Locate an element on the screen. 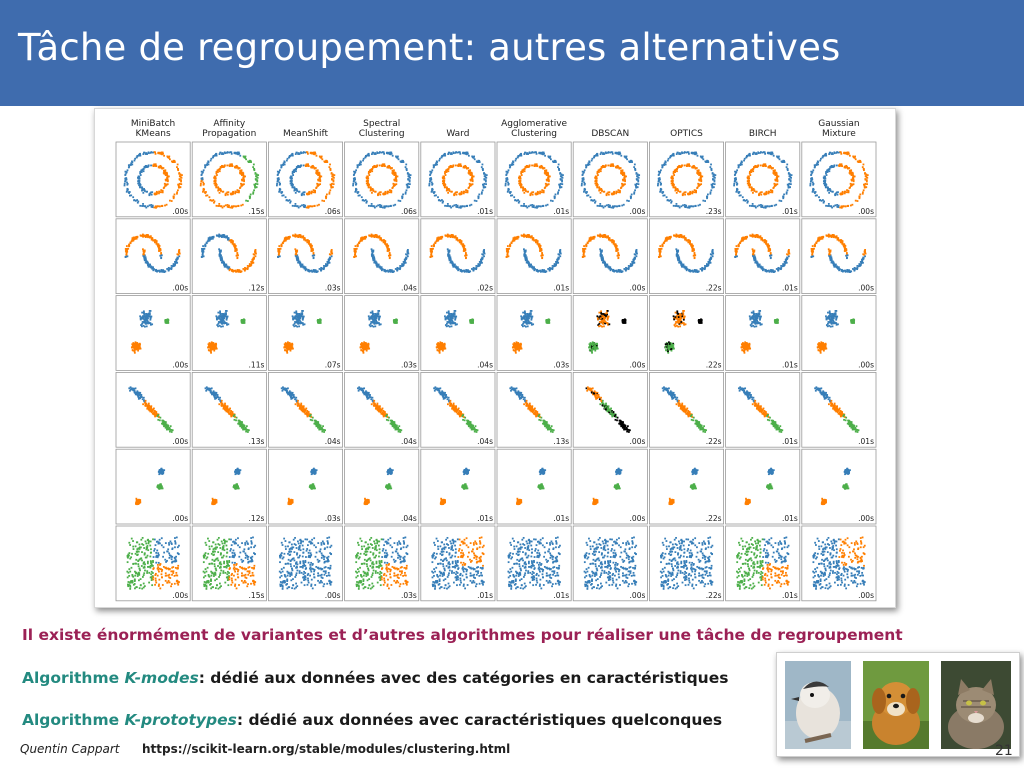 This screenshot has width=1024, height=768. runtime-label: .13s is located at coordinates (561, 441).